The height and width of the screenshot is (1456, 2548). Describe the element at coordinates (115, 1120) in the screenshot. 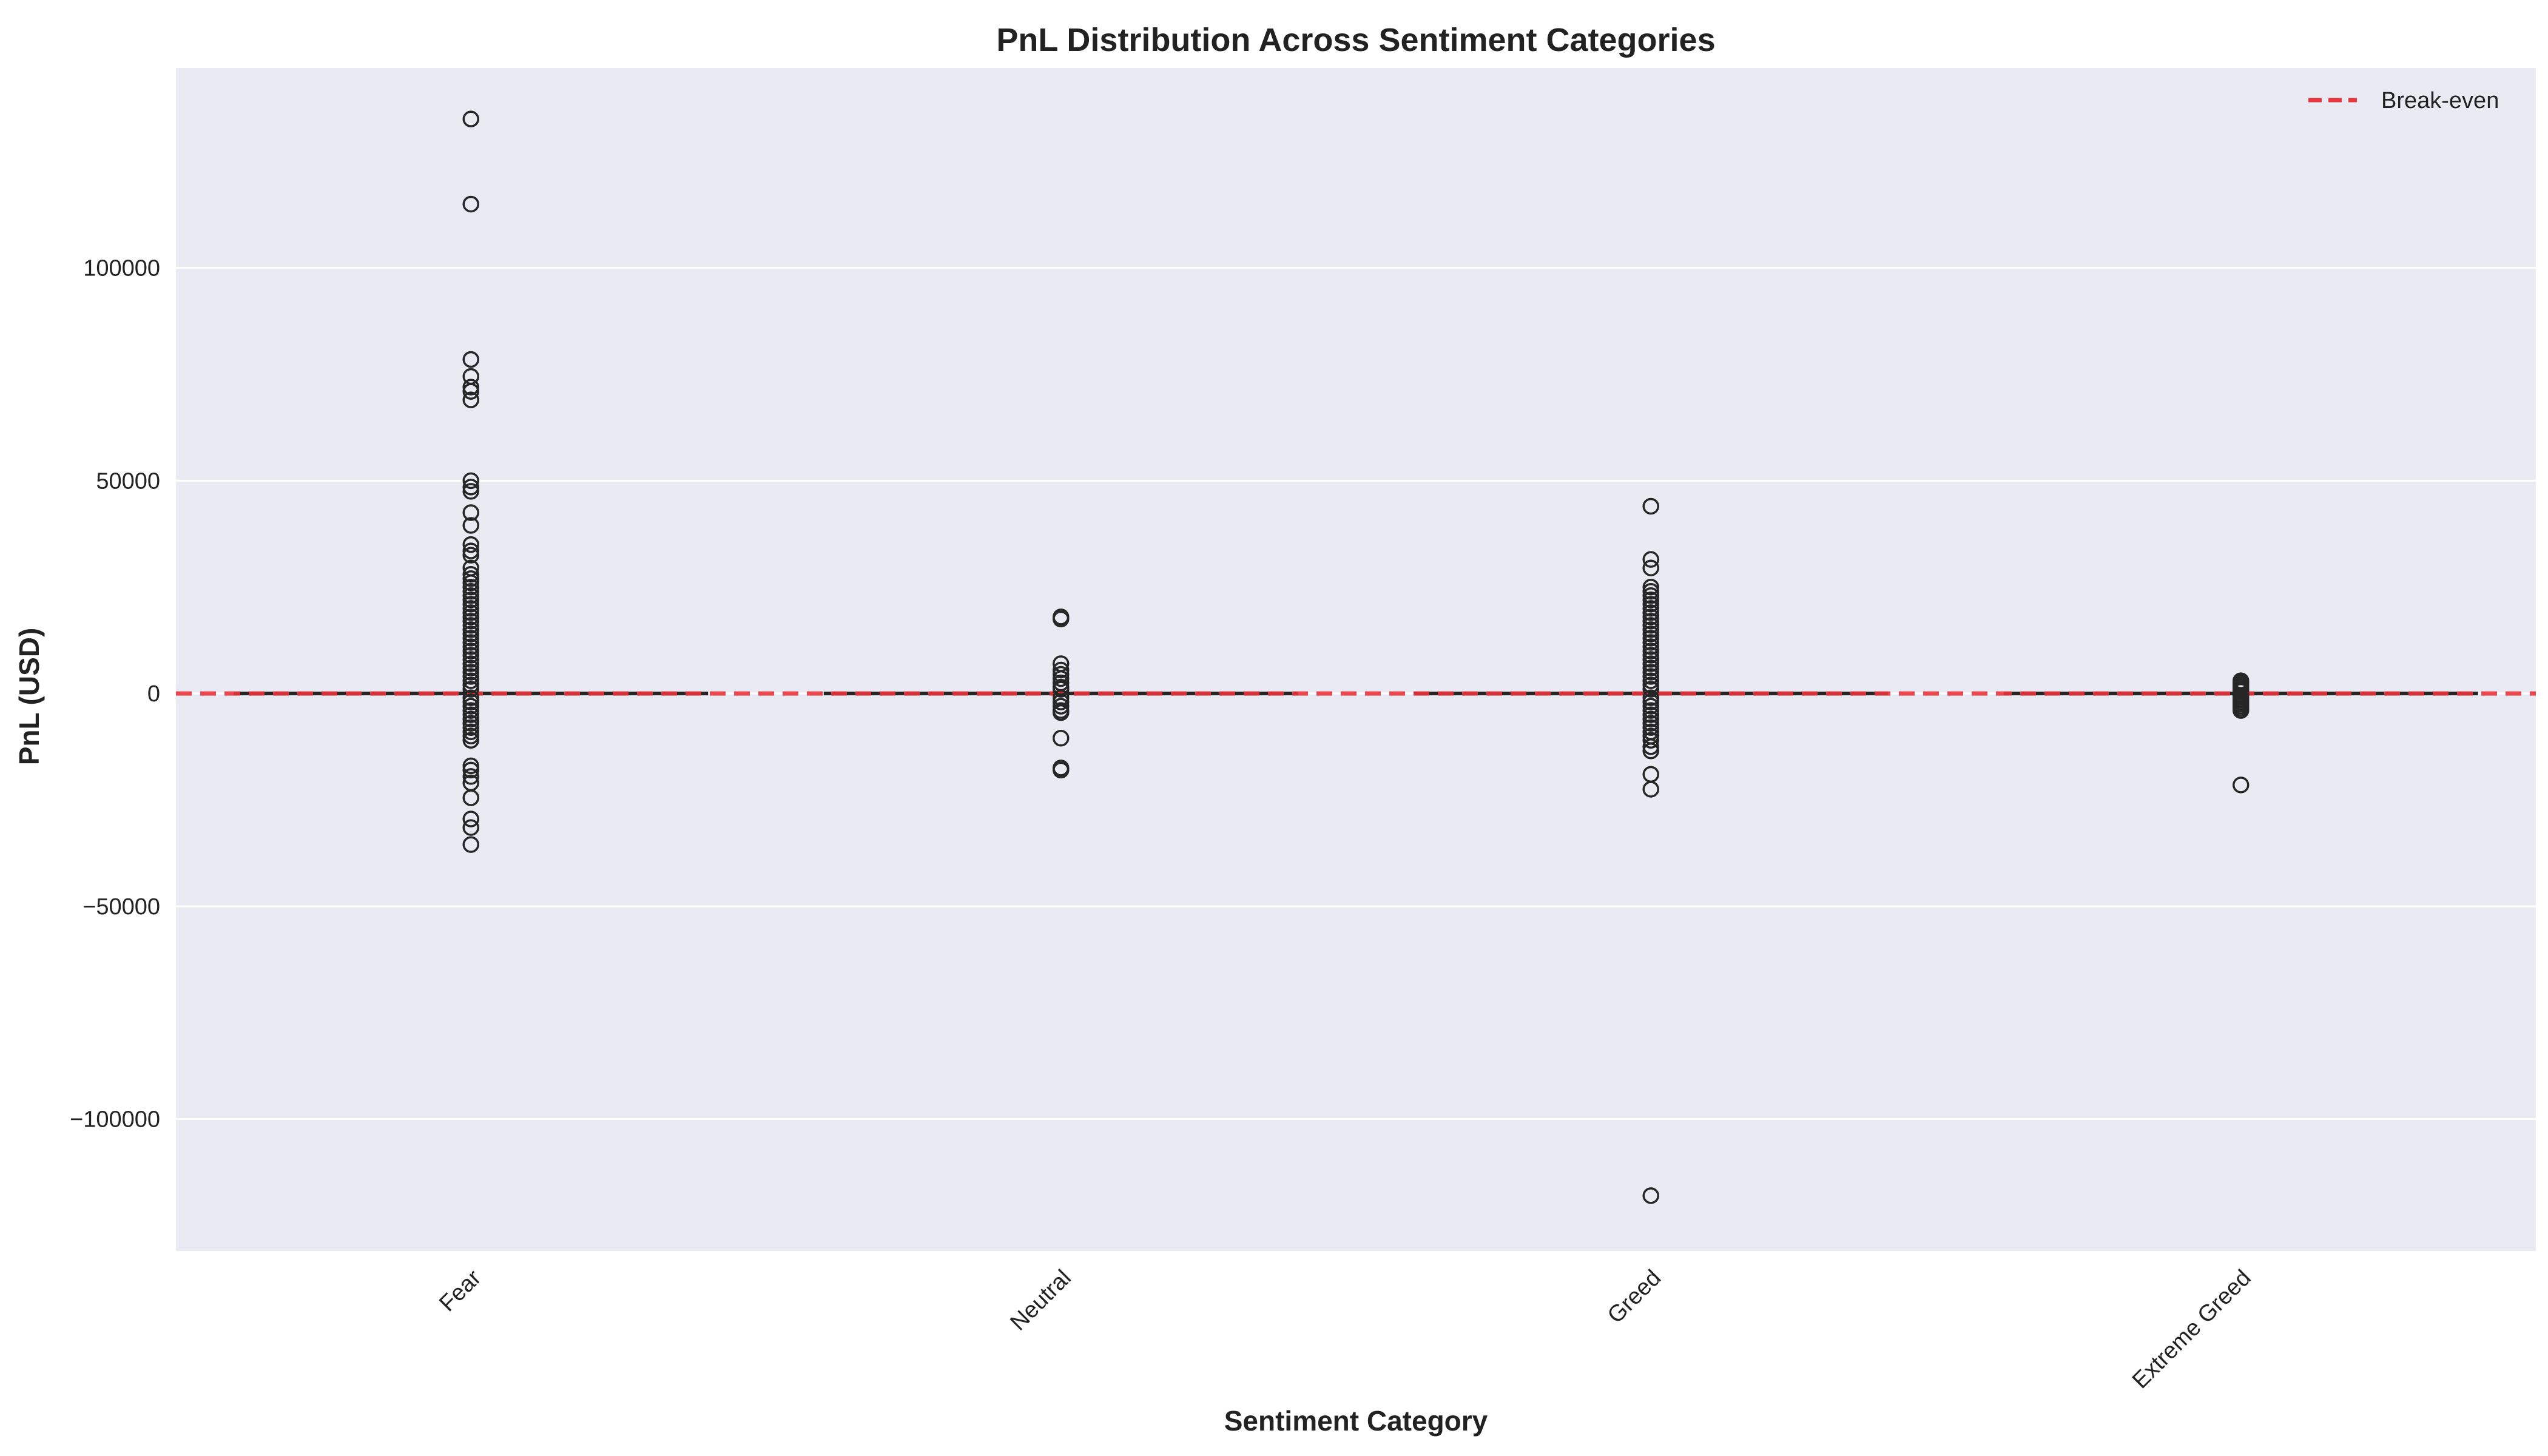

I see `y-tick-label: −100000` at that location.